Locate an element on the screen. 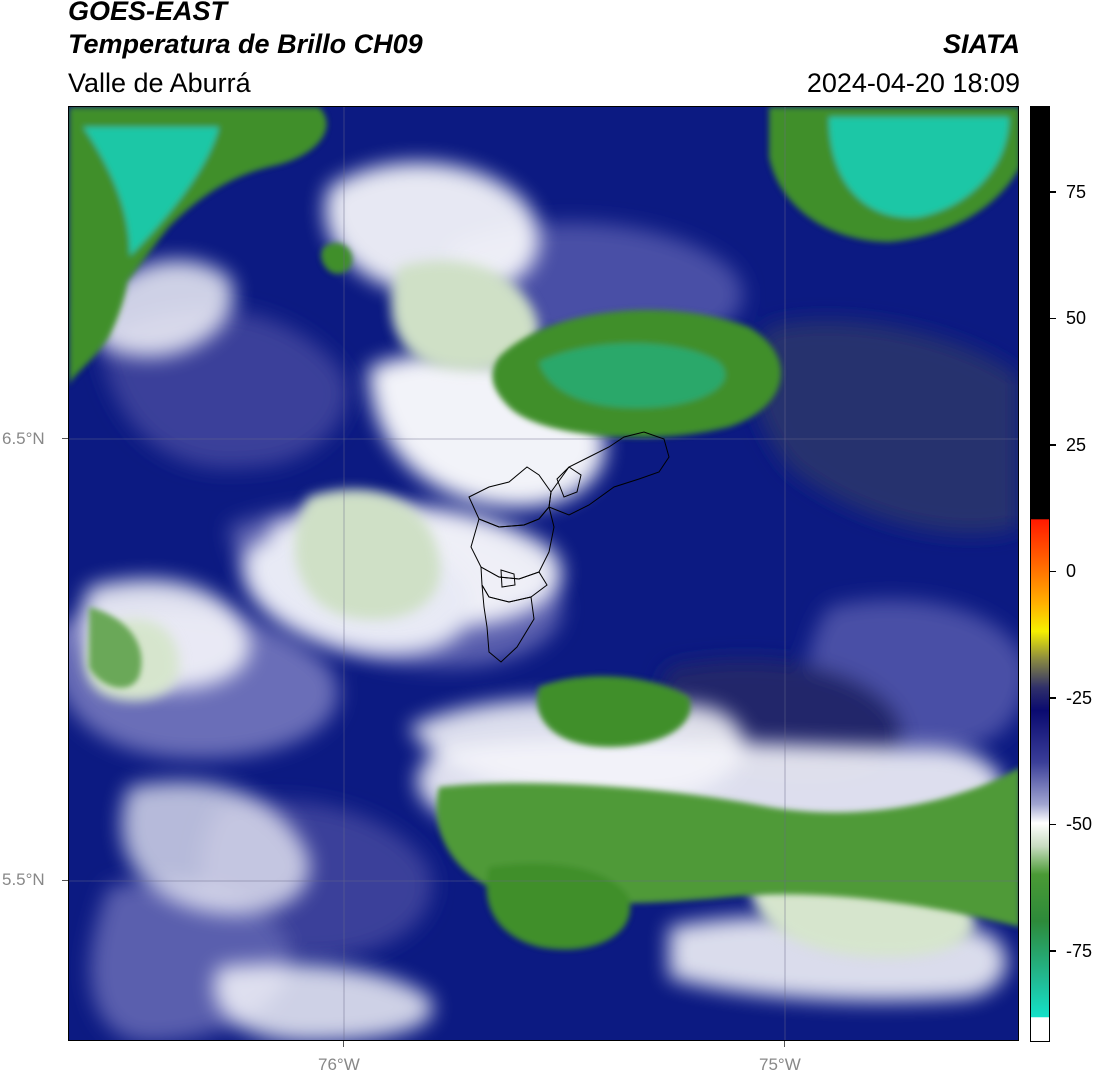 The height and width of the screenshot is (1078, 1094). colorbar-tick-label: -50 is located at coordinates (1079, 824).